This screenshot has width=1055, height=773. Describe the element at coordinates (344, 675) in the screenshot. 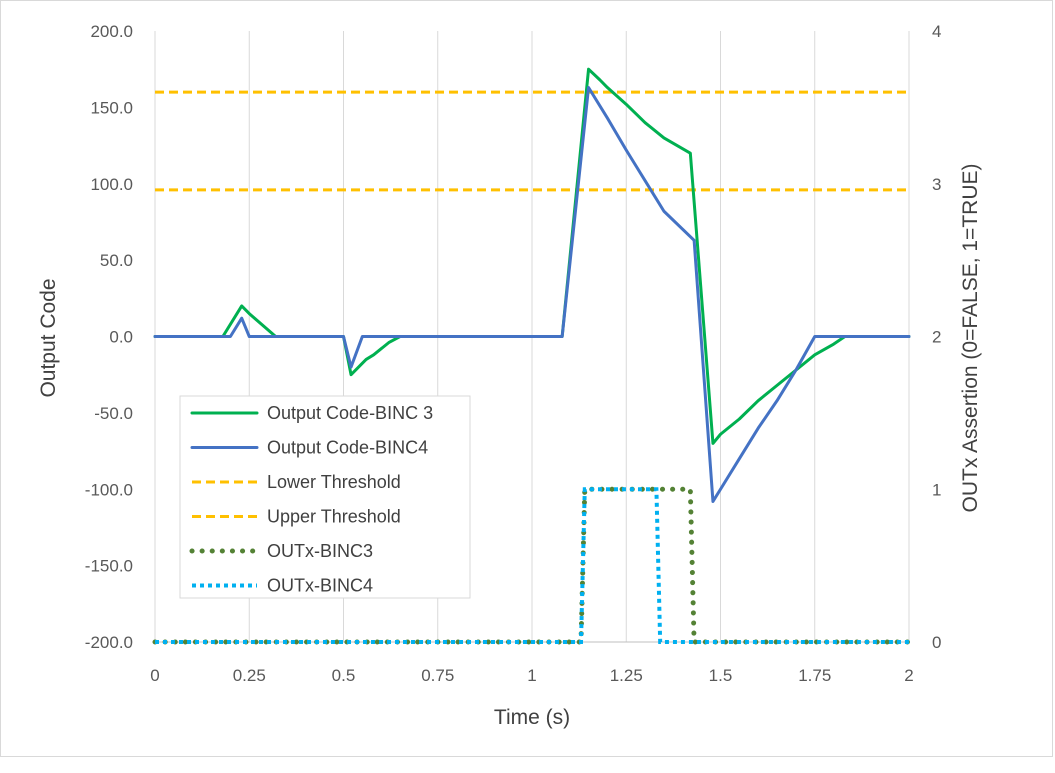

I see `x-tick-label: 0.5` at that location.